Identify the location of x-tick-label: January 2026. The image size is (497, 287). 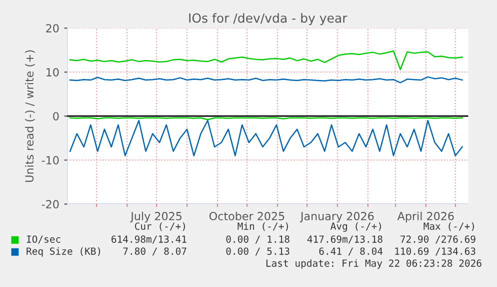
(337, 217).